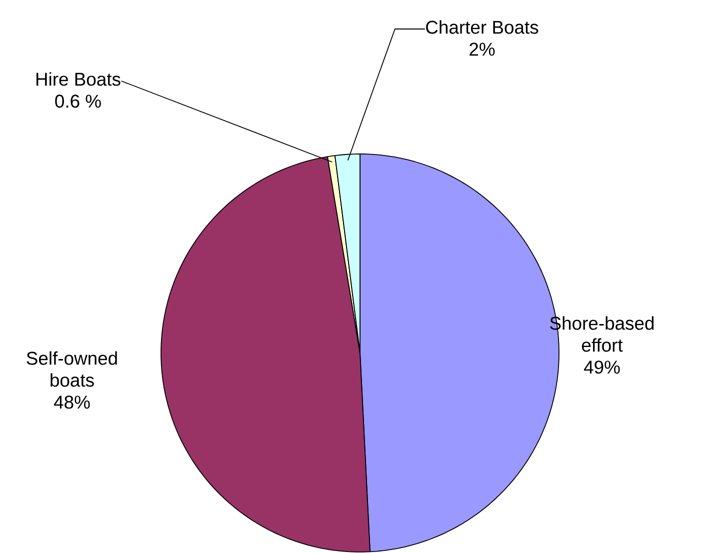  Describe the element at coordinates (78, 101) in the screenshot. I see `data-label: 0.6 %` at that location.